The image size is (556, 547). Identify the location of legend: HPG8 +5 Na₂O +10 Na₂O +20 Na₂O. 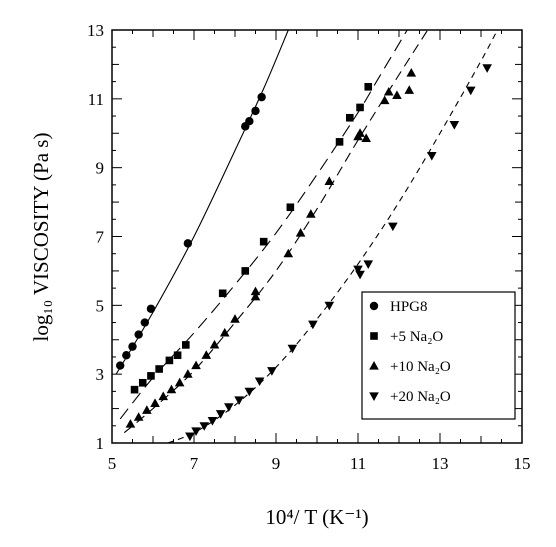
(438, 355).